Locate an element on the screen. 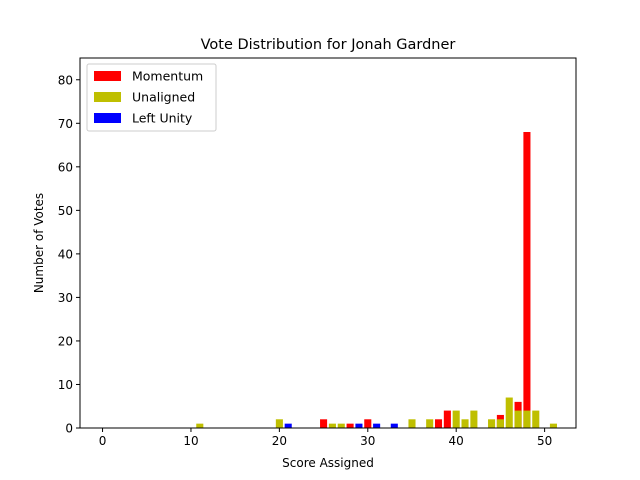 This screenshot has width=640, height=480. y-tick-label: 50 is located at coordinates (65, 211).